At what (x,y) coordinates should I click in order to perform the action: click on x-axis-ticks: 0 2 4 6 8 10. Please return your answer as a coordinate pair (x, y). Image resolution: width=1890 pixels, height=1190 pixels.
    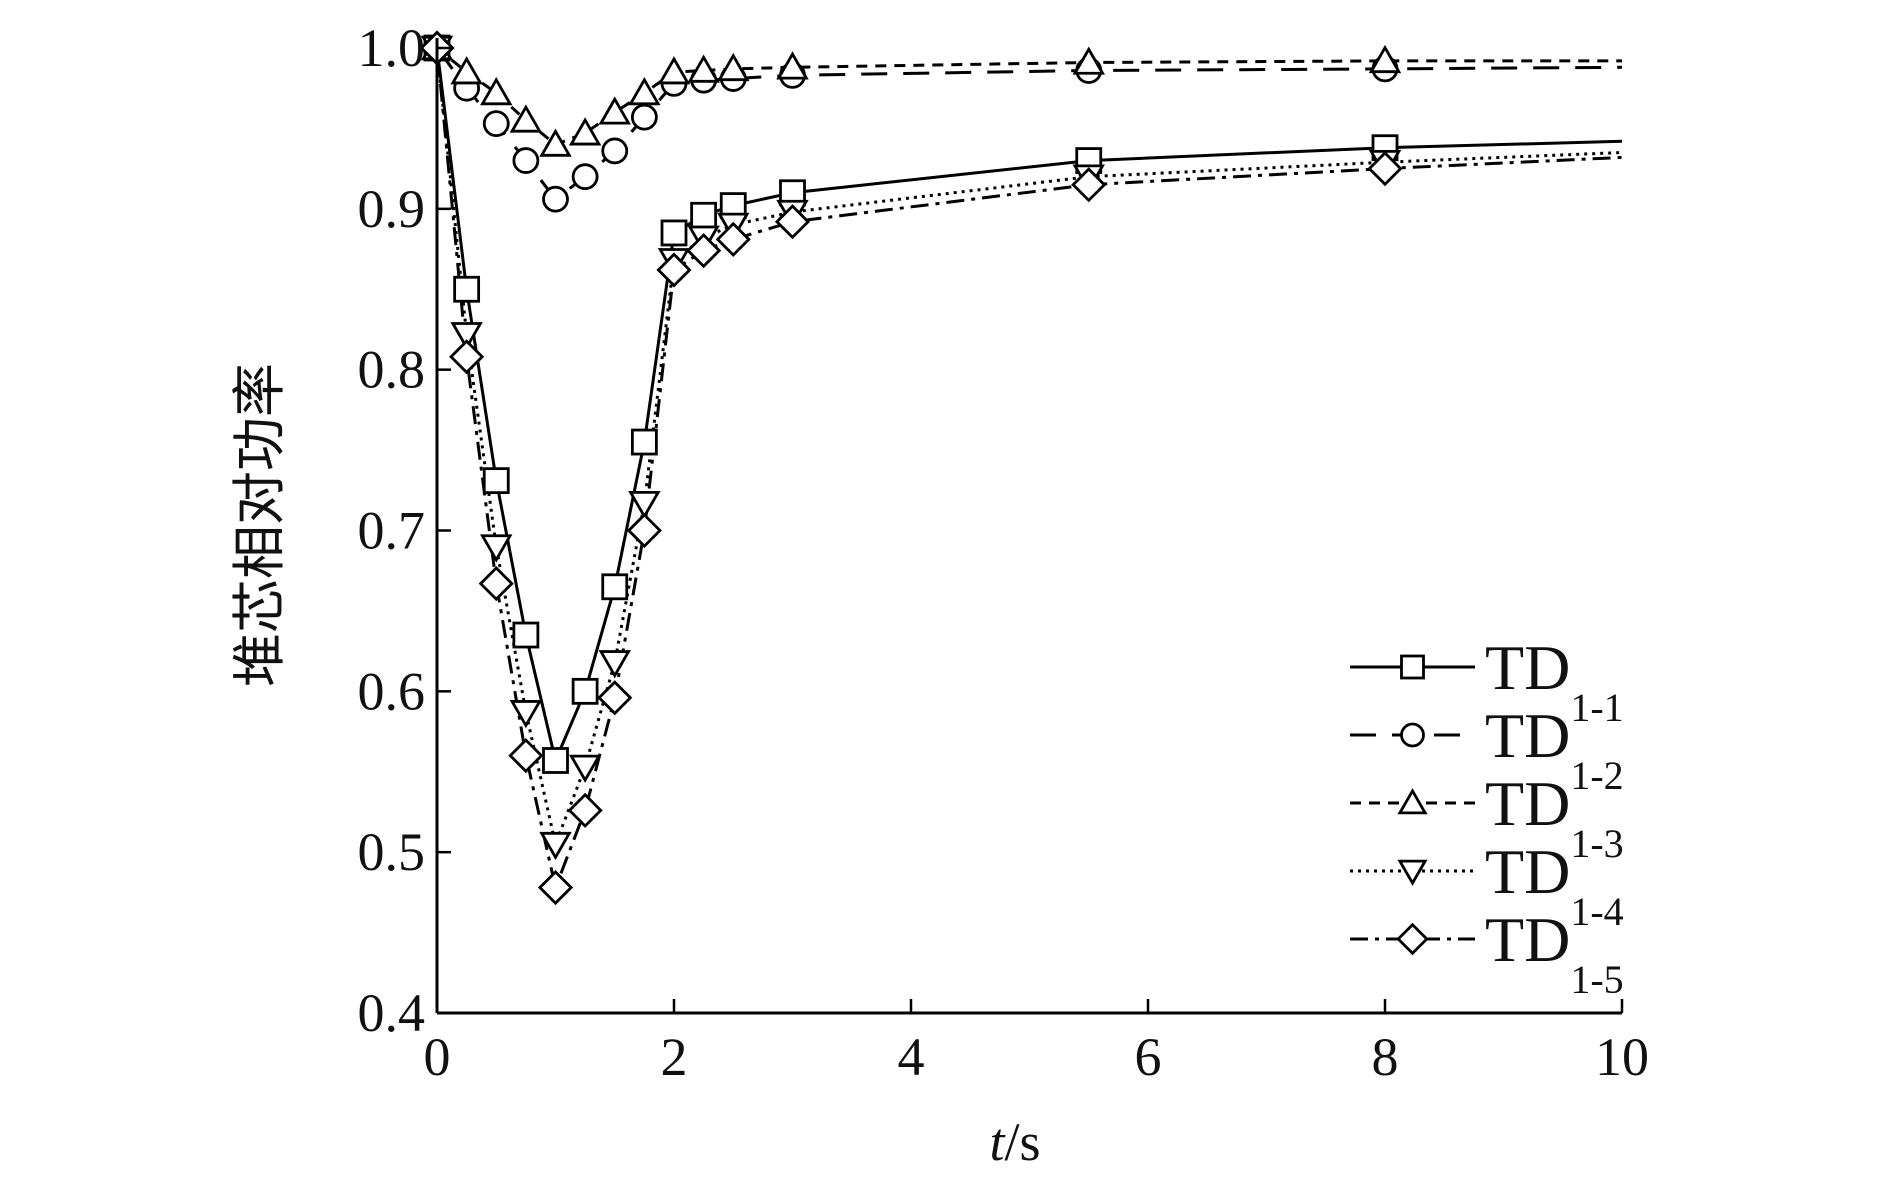
    Looking at the image, I should click on (1036, 1043).